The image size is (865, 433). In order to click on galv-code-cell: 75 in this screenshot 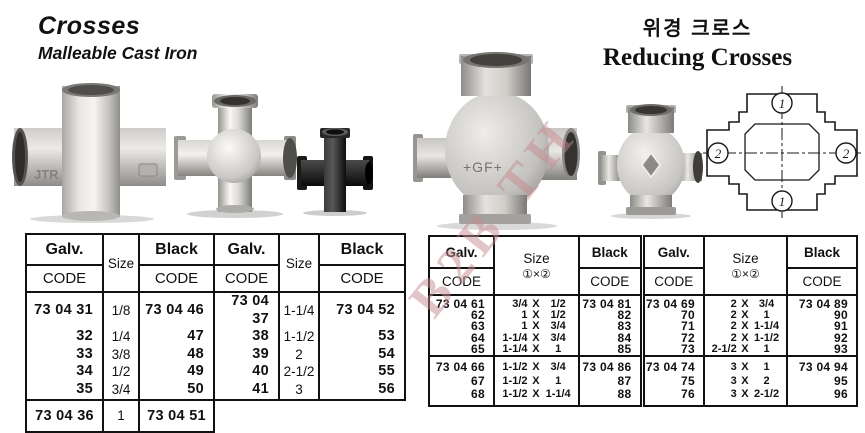, I will do `click(688, 380)`.